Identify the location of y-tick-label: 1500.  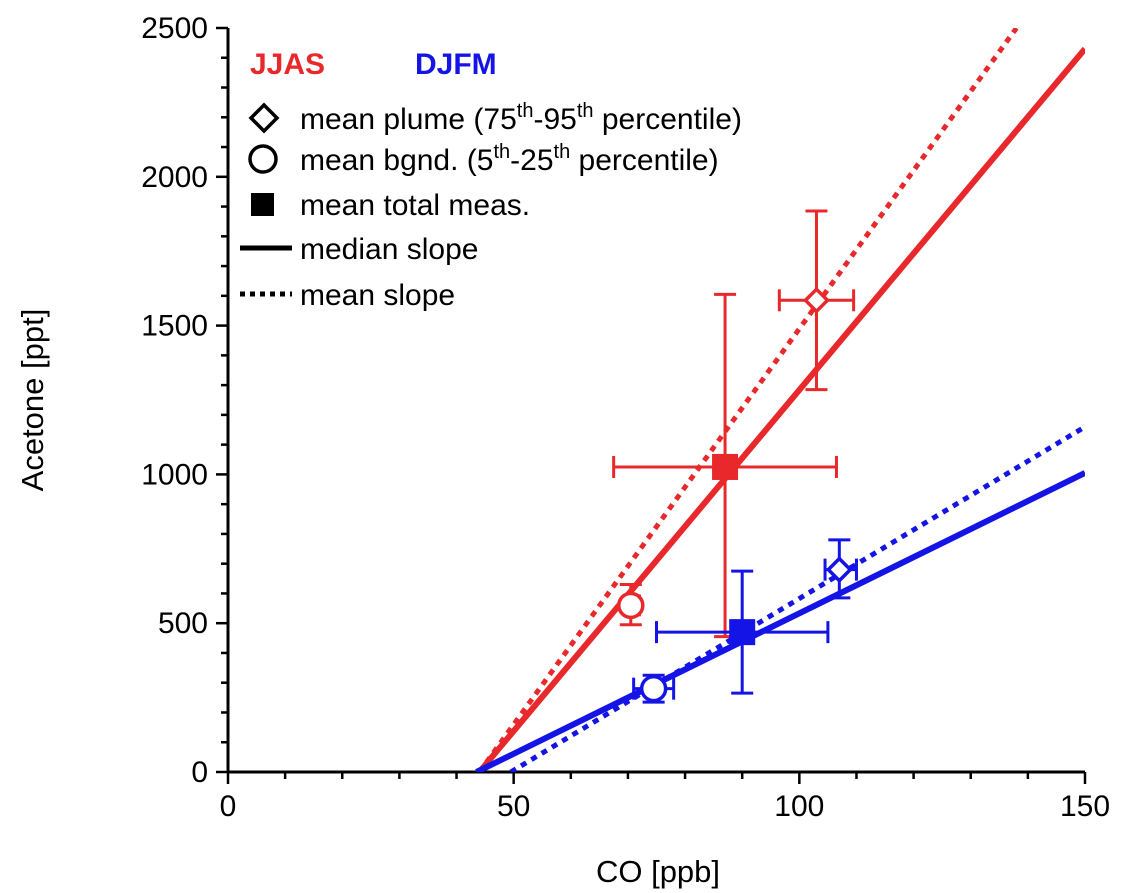
(174, 326).